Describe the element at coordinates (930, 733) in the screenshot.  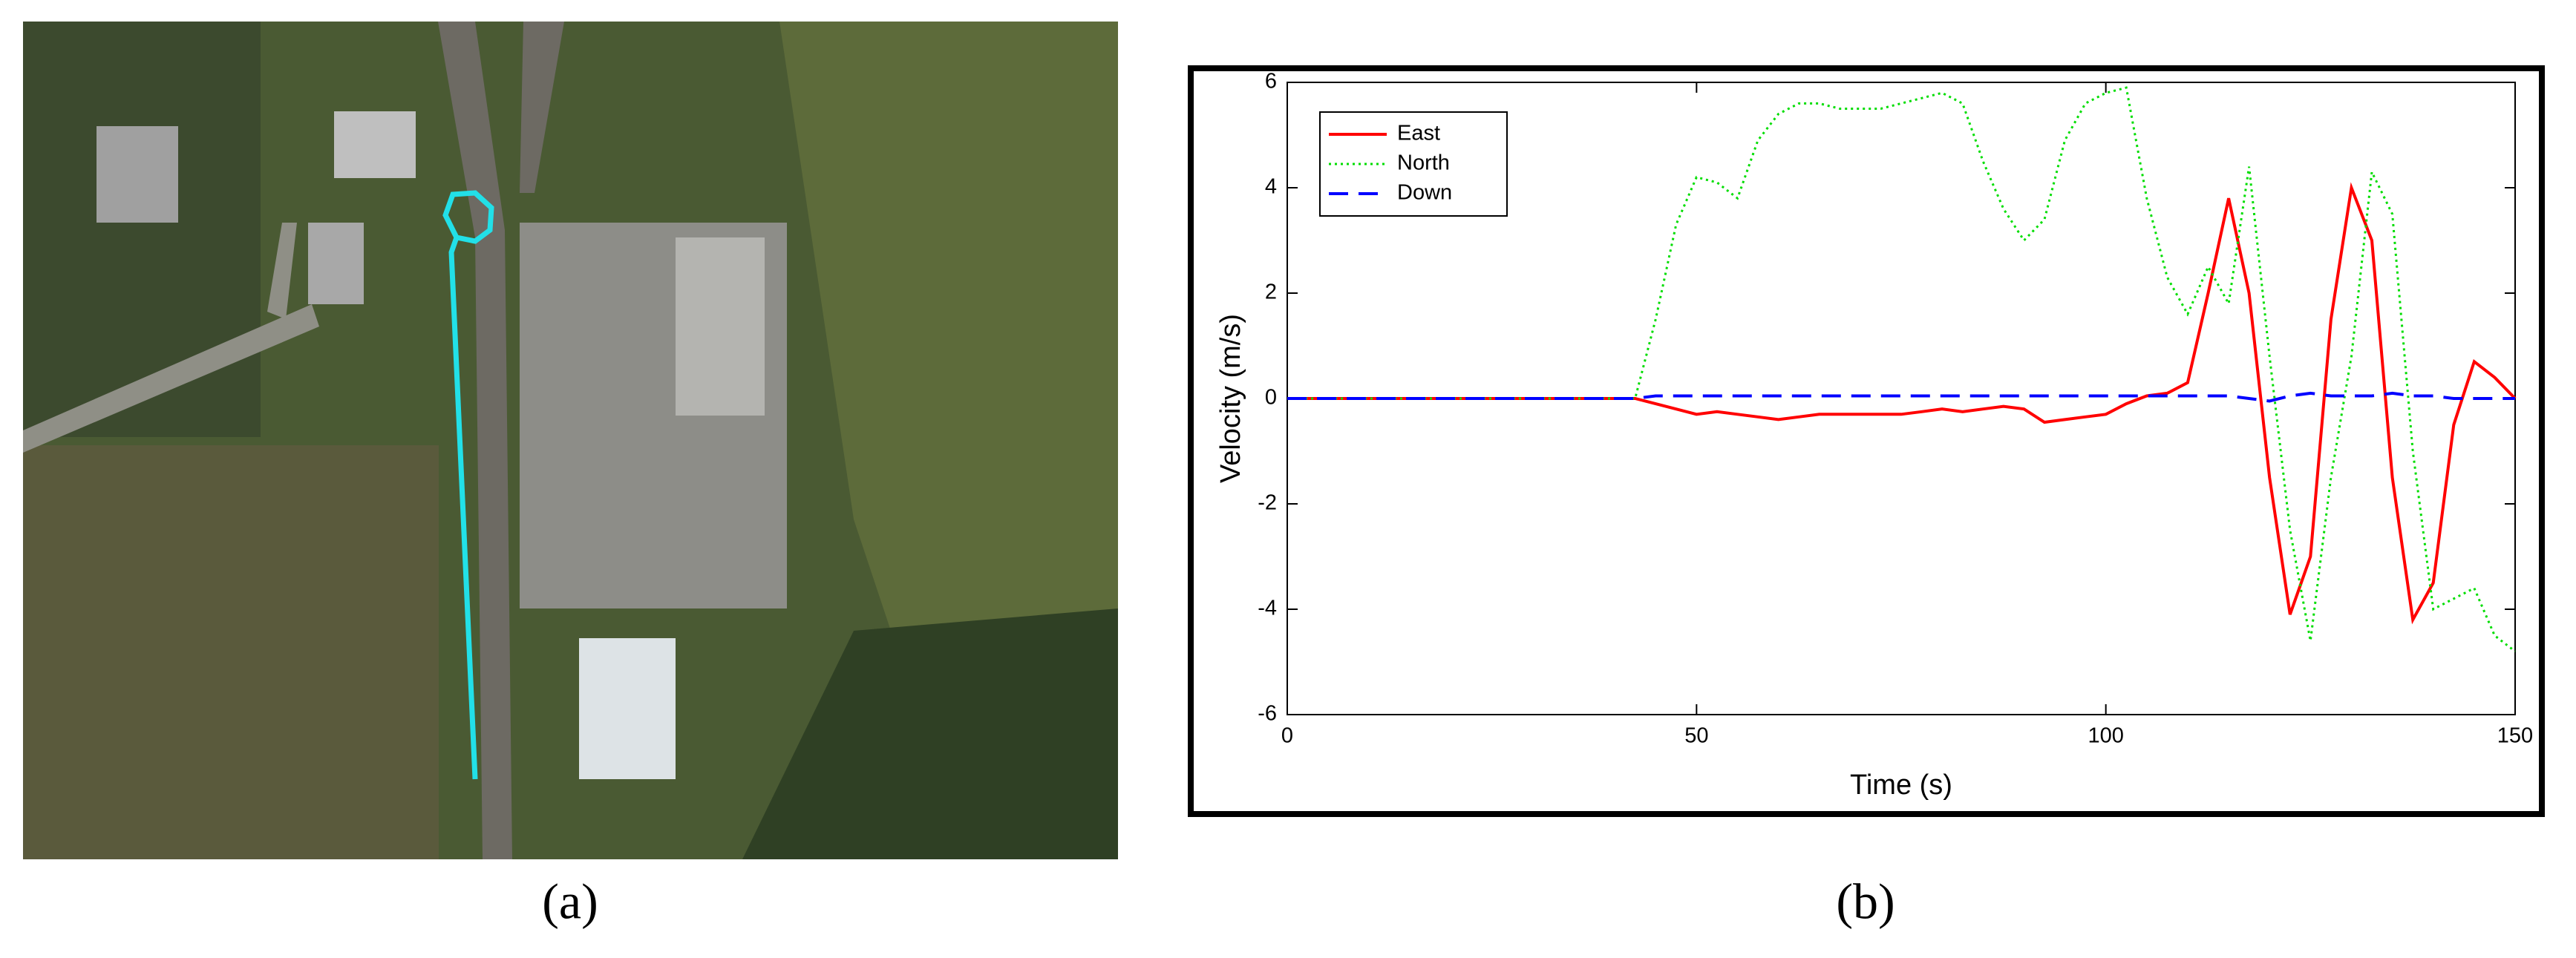
I see `orchard` at that location.